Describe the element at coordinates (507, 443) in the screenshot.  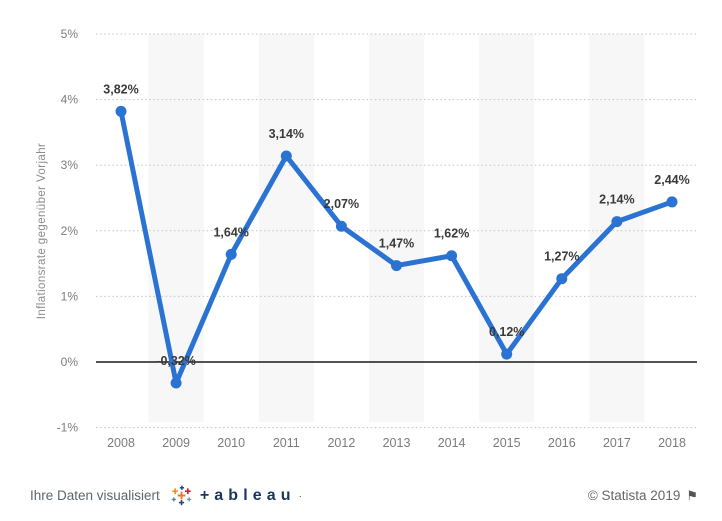
I see `x-tick-label: 2015` at that location.